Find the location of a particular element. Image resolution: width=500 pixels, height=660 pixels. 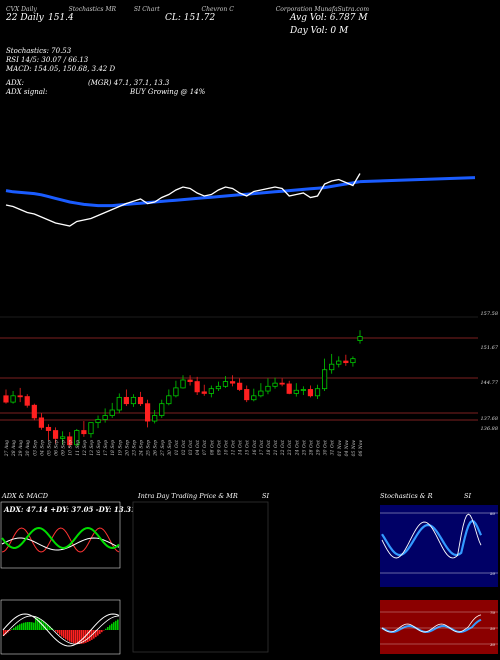

x-tick-label: 14 Oct is located at coordinates (241, 447).